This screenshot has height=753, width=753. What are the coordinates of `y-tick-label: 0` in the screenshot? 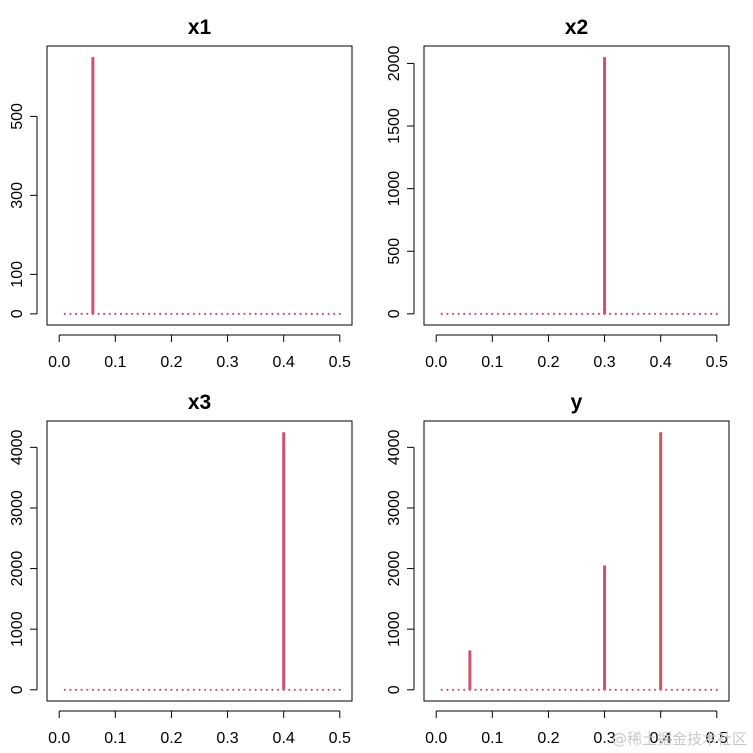 It's located at (17, 689).